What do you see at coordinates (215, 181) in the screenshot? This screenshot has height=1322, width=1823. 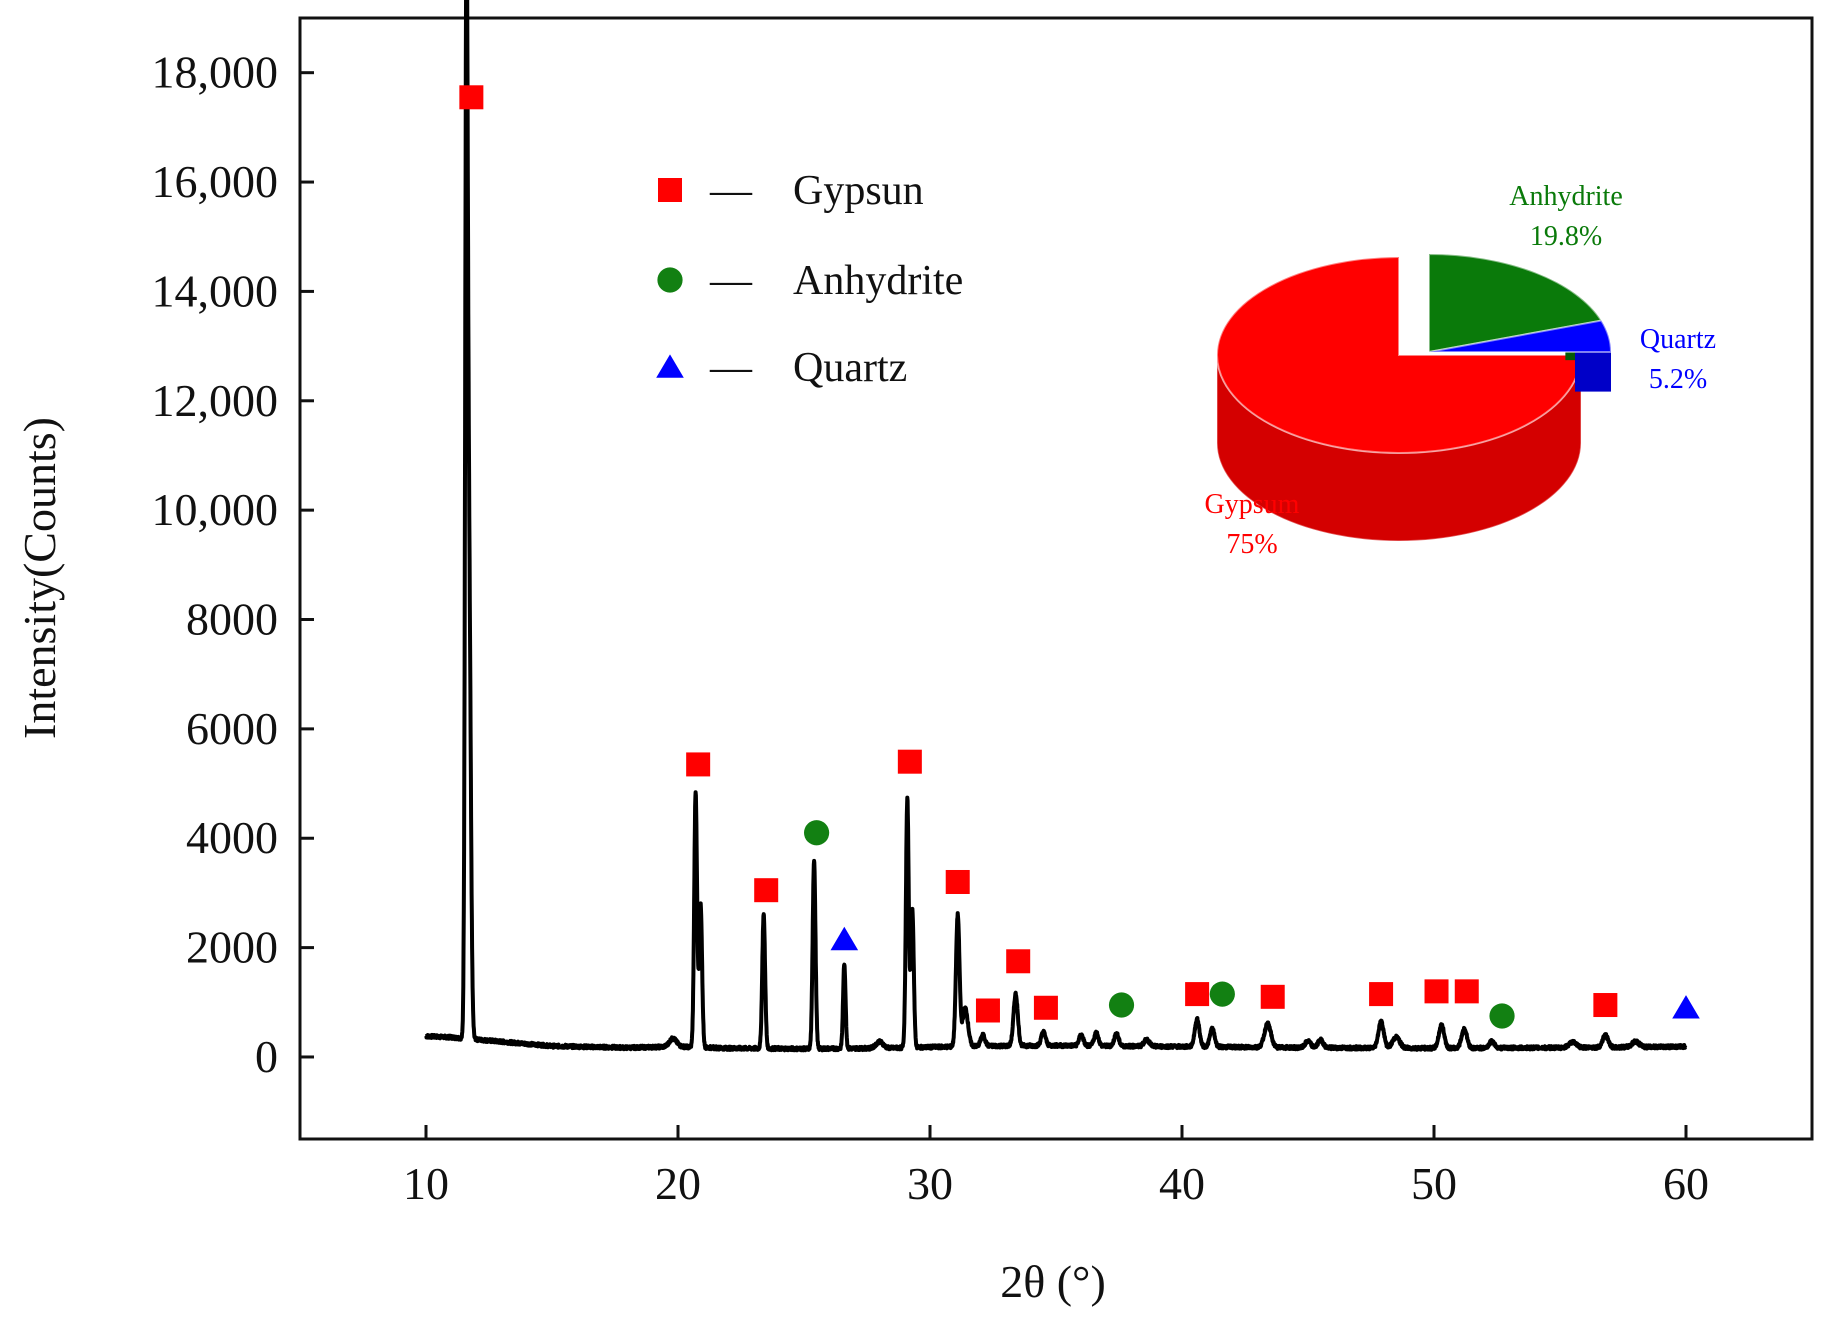 I see `y-tick-label: 16,000` at bounding box center [215, 181].